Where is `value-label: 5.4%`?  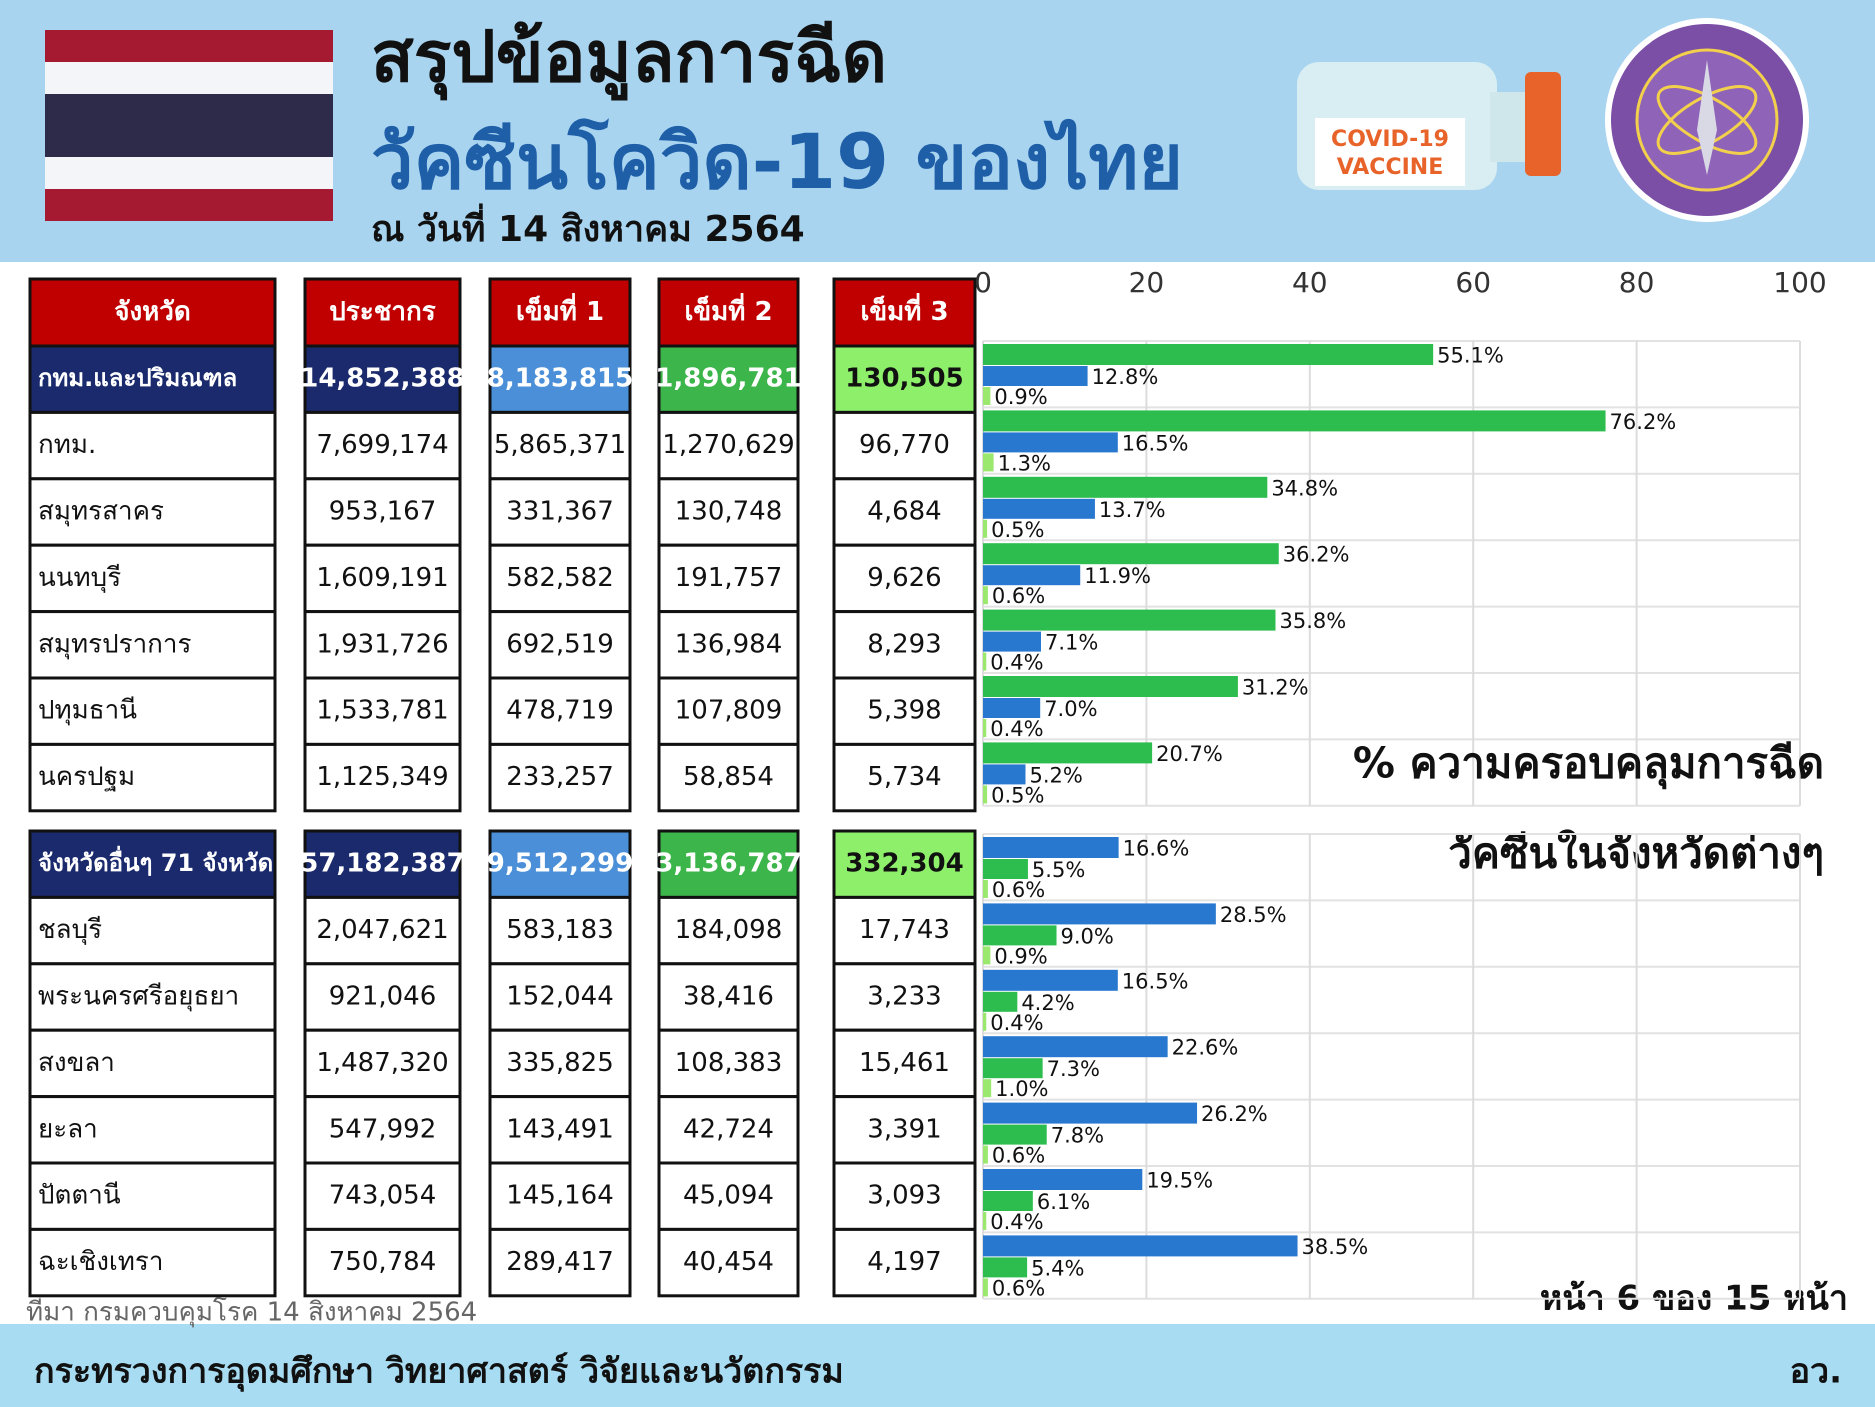
value-label: 5.4% is located at coordinates (1057, 1268).